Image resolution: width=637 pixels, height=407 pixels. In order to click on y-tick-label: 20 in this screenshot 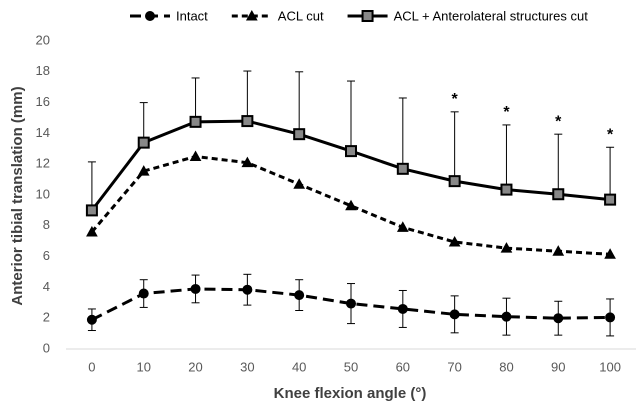, I will do `click(43, 39)`.